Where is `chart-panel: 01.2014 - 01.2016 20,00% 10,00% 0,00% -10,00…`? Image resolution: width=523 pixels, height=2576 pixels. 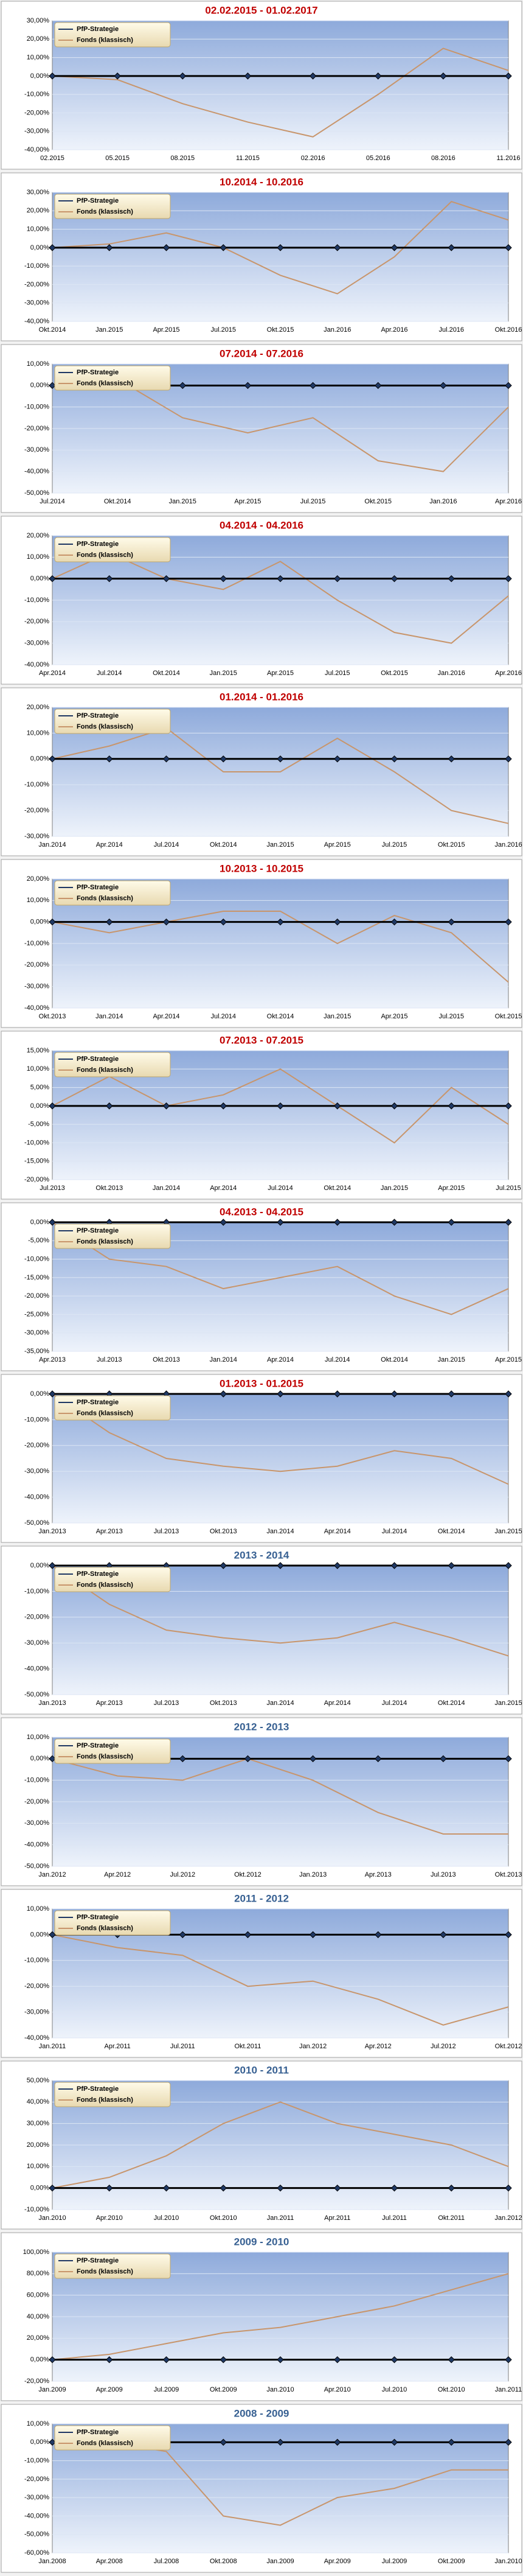
chart-panel: 01.2014 - 01.2016 20,00% 10,00% 0,00% -10,00… is located at coordinates (261, 771).